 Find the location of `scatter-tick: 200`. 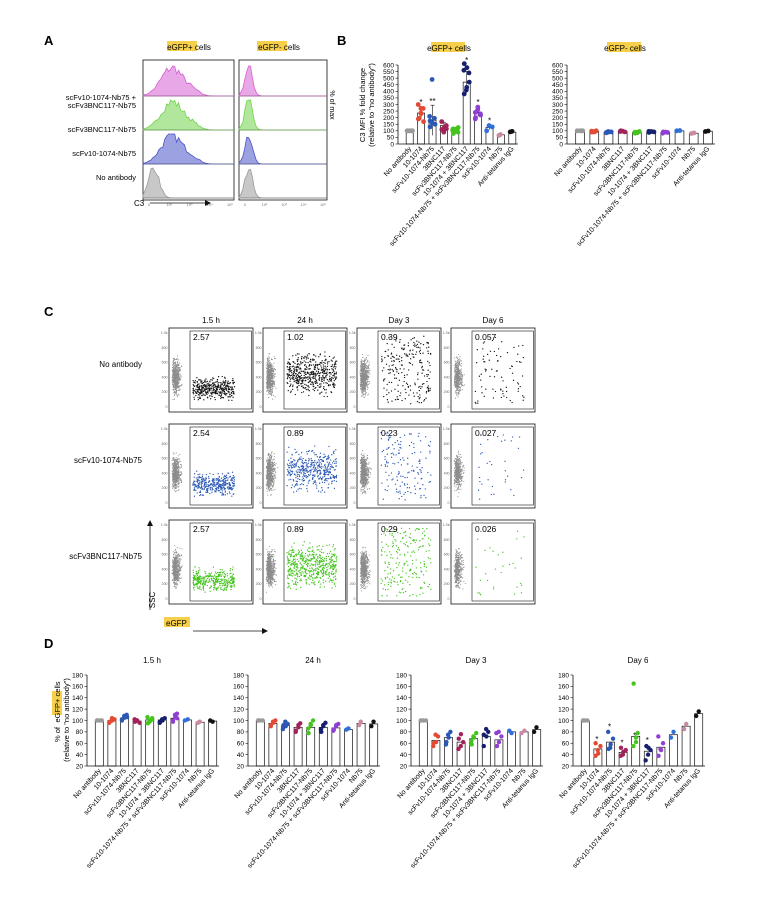

scatter-tick: 200 is located at coordinates (165, 488).